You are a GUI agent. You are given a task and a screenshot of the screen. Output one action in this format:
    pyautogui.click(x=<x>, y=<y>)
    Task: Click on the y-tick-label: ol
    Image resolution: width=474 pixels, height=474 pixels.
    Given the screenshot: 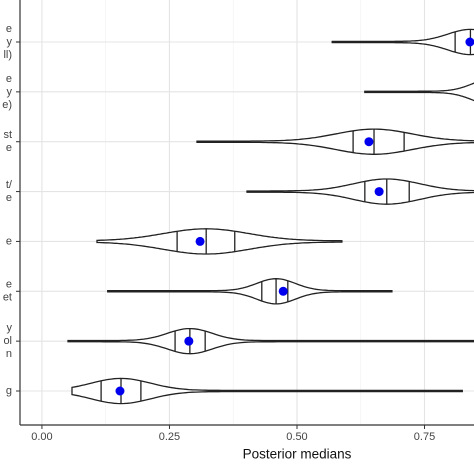 What is the action you would take?
    pyautogui.click(x=7, y=341)
    